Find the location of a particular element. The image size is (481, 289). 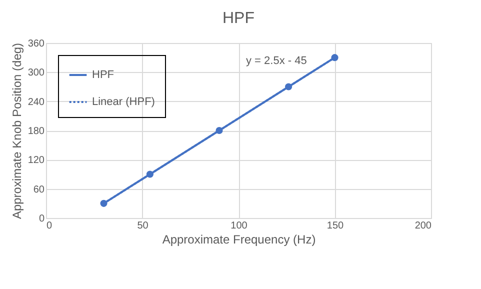

x-tick-label: 50 is located at coordinates (143, 226).